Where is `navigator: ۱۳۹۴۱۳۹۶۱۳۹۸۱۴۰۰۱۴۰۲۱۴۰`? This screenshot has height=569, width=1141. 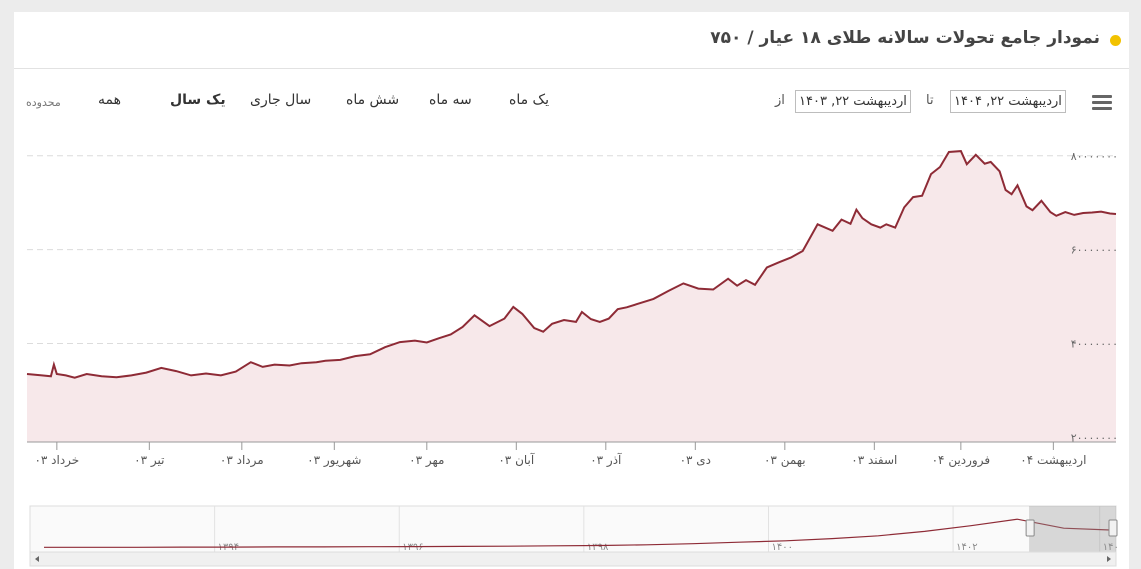 navigator: ۱۳۹۴۱۳۹۶۱۳۹۸۱۴۰۰۱۴۰۲۱۴۰ is located at coordinates (574, 536).